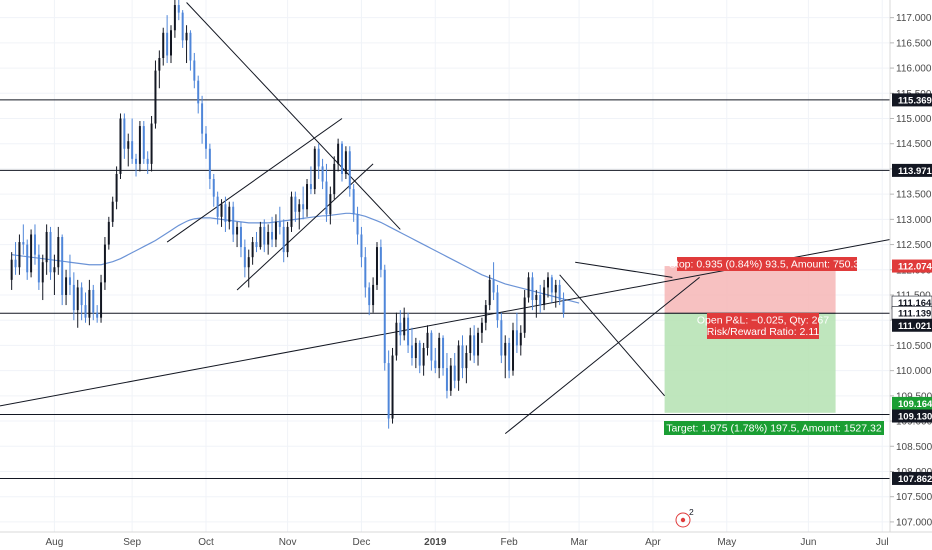 The image size is (932, 550). What do you see at coordinates (914, 314) in the screenshot?
I see `price-badge-label: 111.139` at bounding box center [914, 314].